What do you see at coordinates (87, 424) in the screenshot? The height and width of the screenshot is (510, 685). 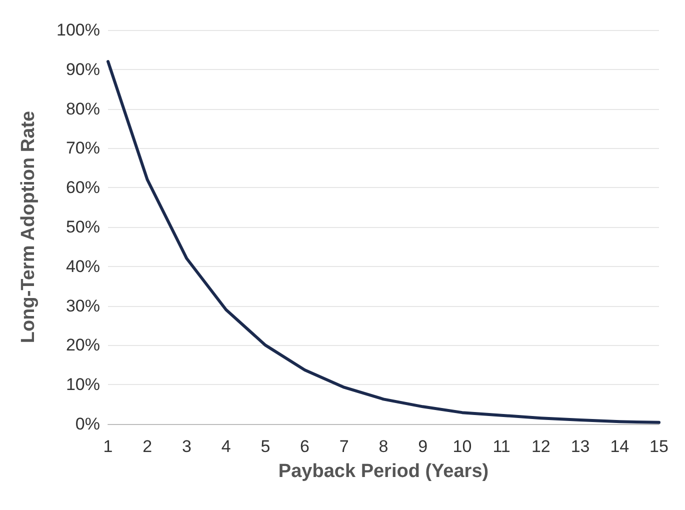 I see `y-tick-label: 0%` at bounding box center [87, 424].